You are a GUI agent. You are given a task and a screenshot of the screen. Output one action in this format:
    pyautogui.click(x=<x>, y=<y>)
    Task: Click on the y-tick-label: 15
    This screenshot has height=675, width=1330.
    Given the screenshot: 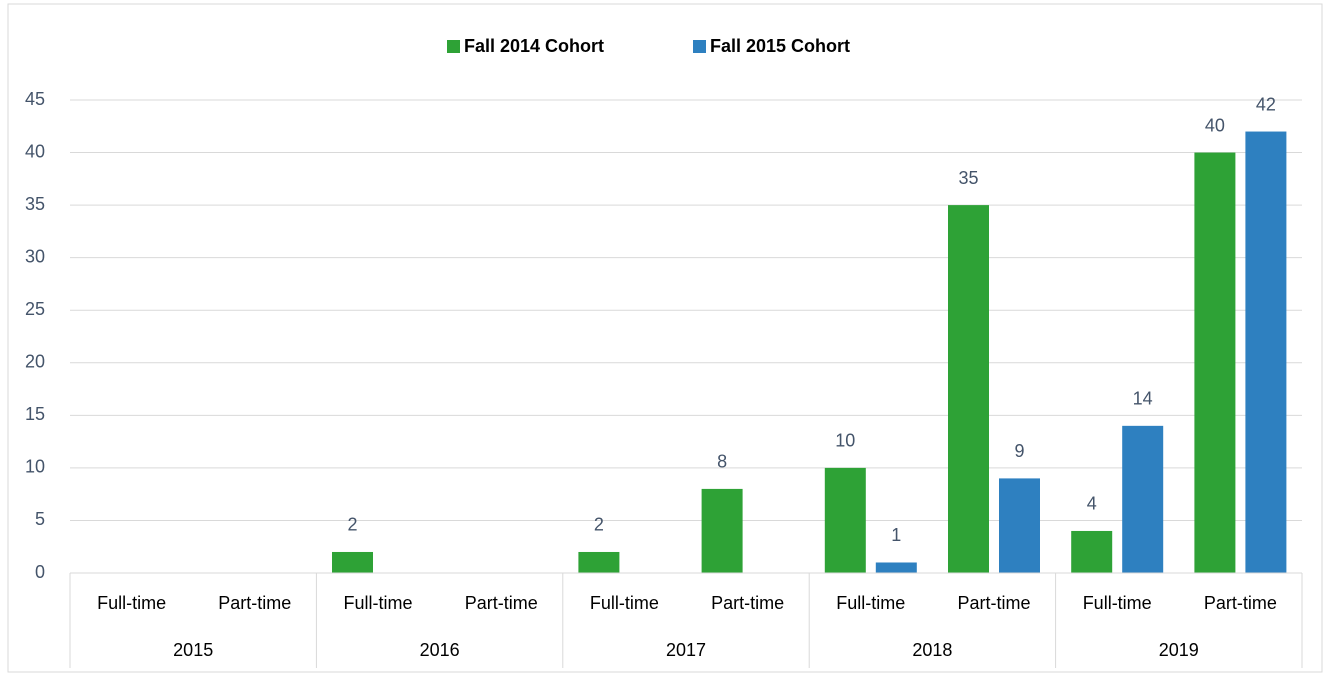 What is the action you would take?
    pyautogui.click(x=35, y=414)
    